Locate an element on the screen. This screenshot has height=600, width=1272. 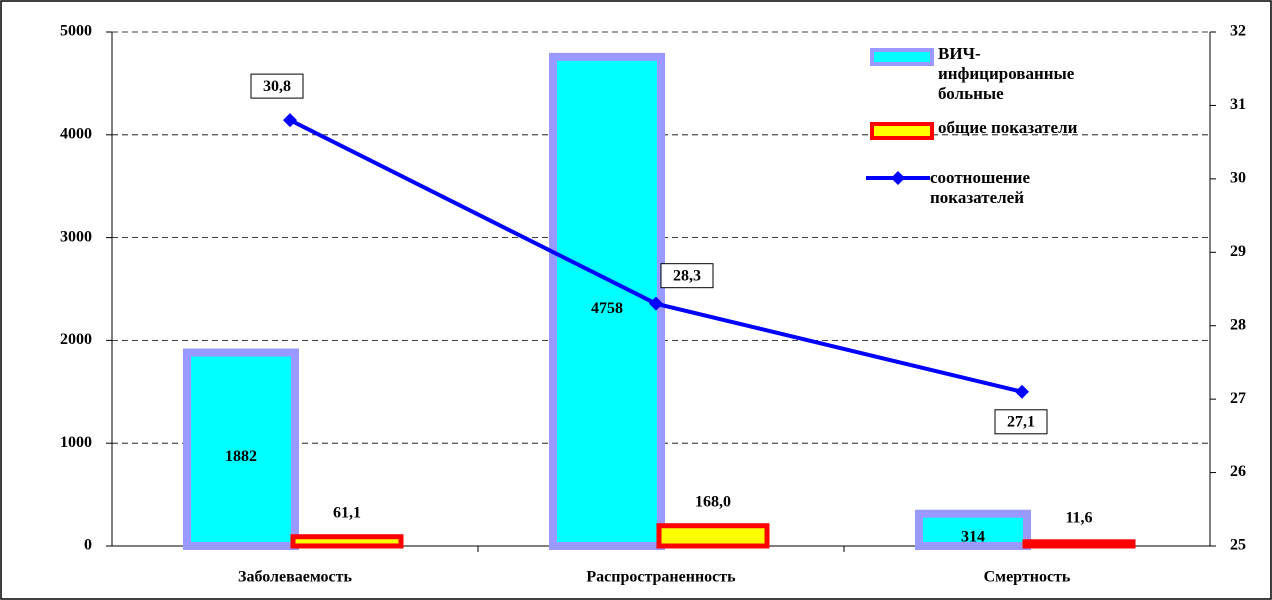
legend-item: ВИЧ-инфицированные больные is located at coordinates (1026, 74).